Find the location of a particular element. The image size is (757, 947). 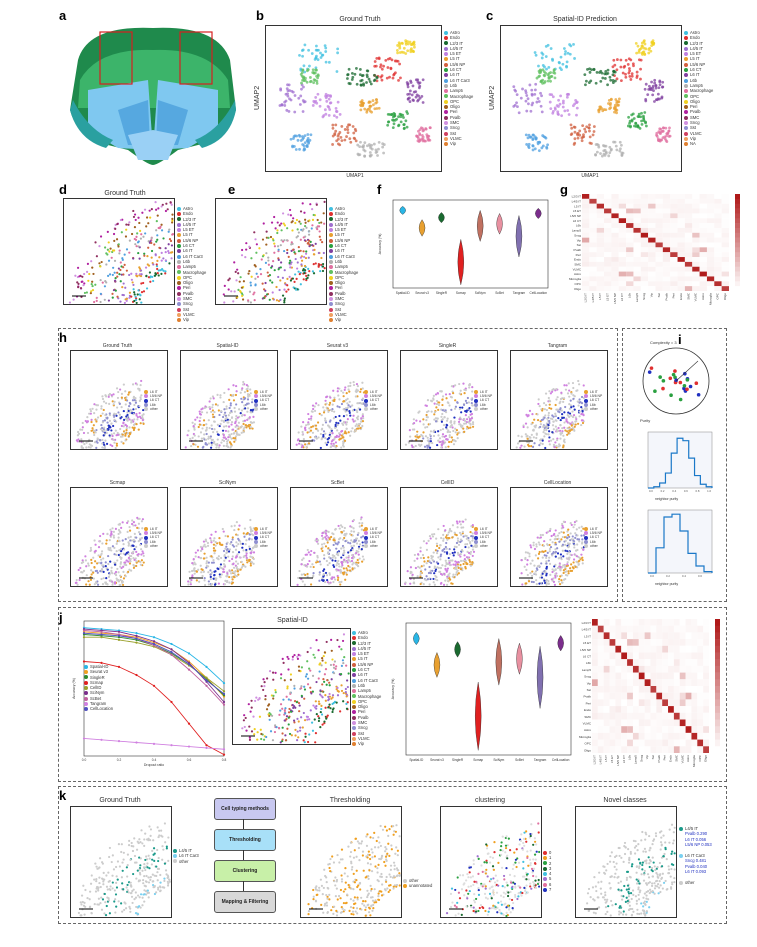

legend-item: L6 CT is located at coordinates (593, 400).